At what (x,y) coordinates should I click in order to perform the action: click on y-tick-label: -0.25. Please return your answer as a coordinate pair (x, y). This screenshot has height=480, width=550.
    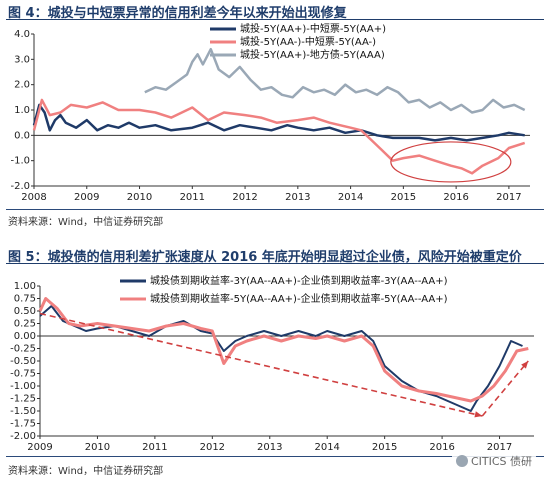
    Looking at the image, I should click on (23, 349).